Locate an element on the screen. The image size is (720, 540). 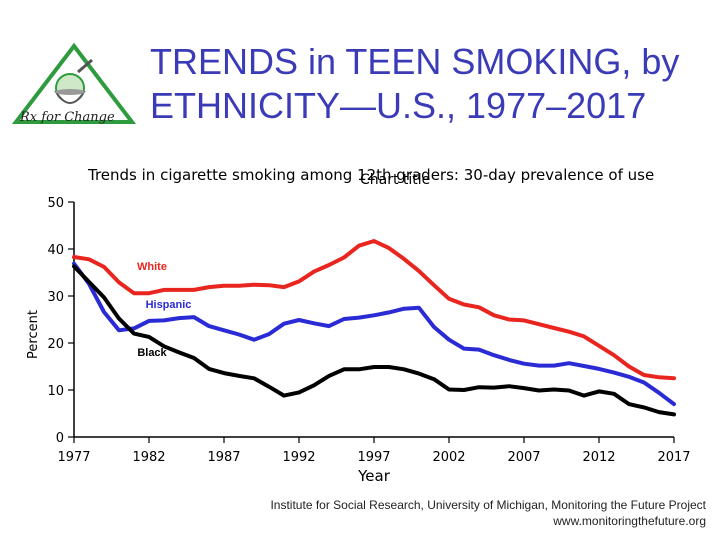
series-label-white: White is located at coordinates (152, 267).